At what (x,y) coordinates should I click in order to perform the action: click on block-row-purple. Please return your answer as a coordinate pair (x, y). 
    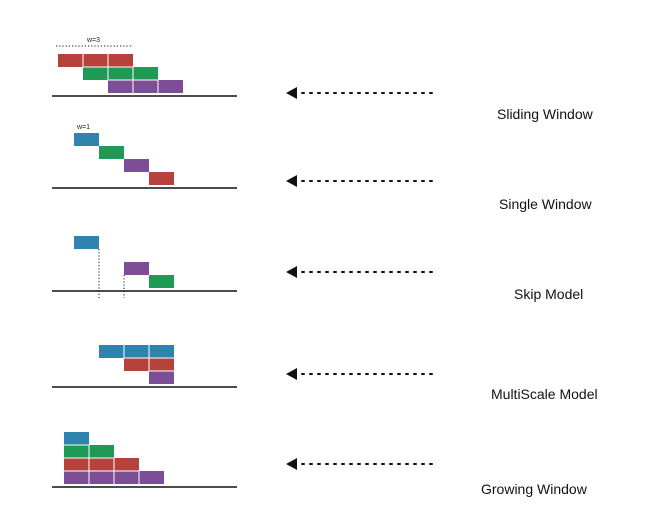
    Looking at the image, I should click on (145, 86).